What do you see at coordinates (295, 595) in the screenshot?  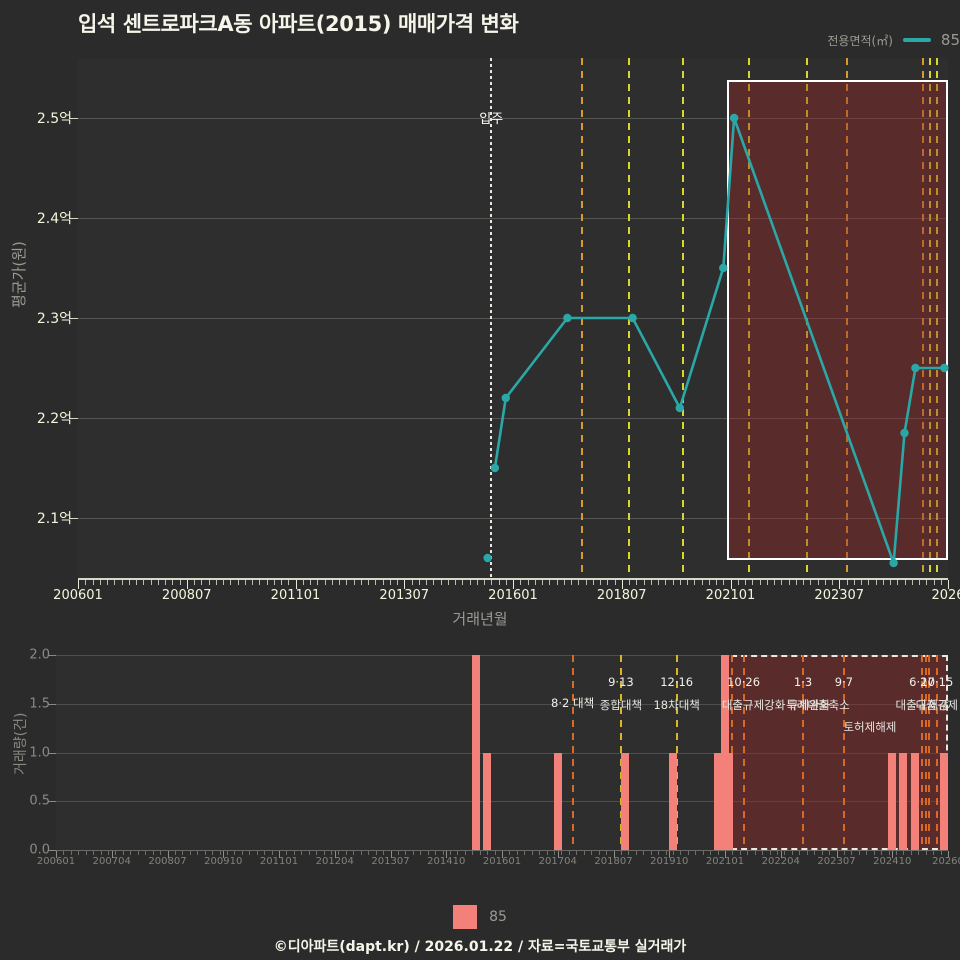 I see `price-x-tick-label: 201101` at bounding box center [295, 595].